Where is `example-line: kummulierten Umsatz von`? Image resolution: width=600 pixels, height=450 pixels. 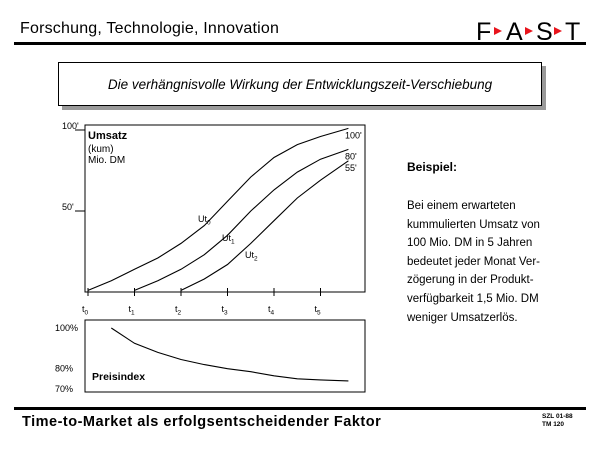 example-line: kummulierten Umsatz von is located at coordinates (473, 224).